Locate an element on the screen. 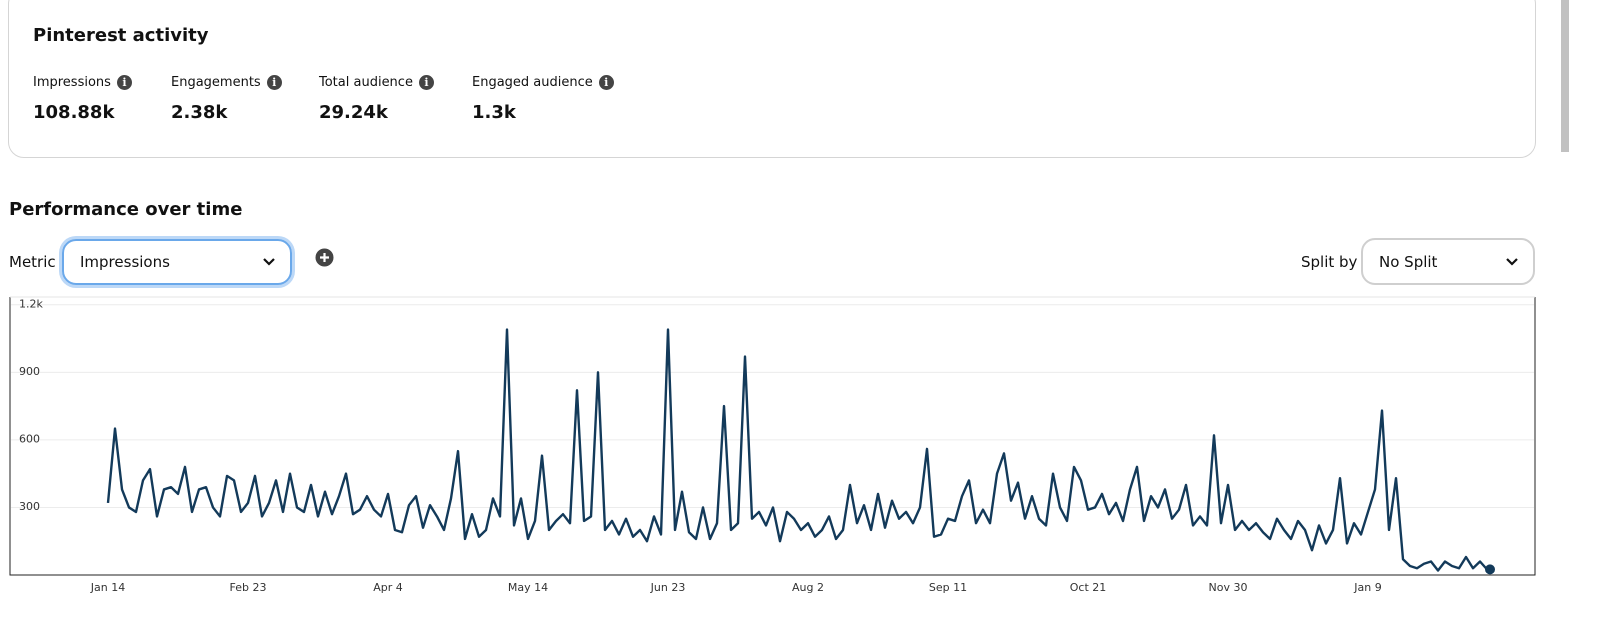 Image resolution: width=1609 pixels, height=620 pixels. metric-name: Engaged audience is located at coordinates (532, 82).